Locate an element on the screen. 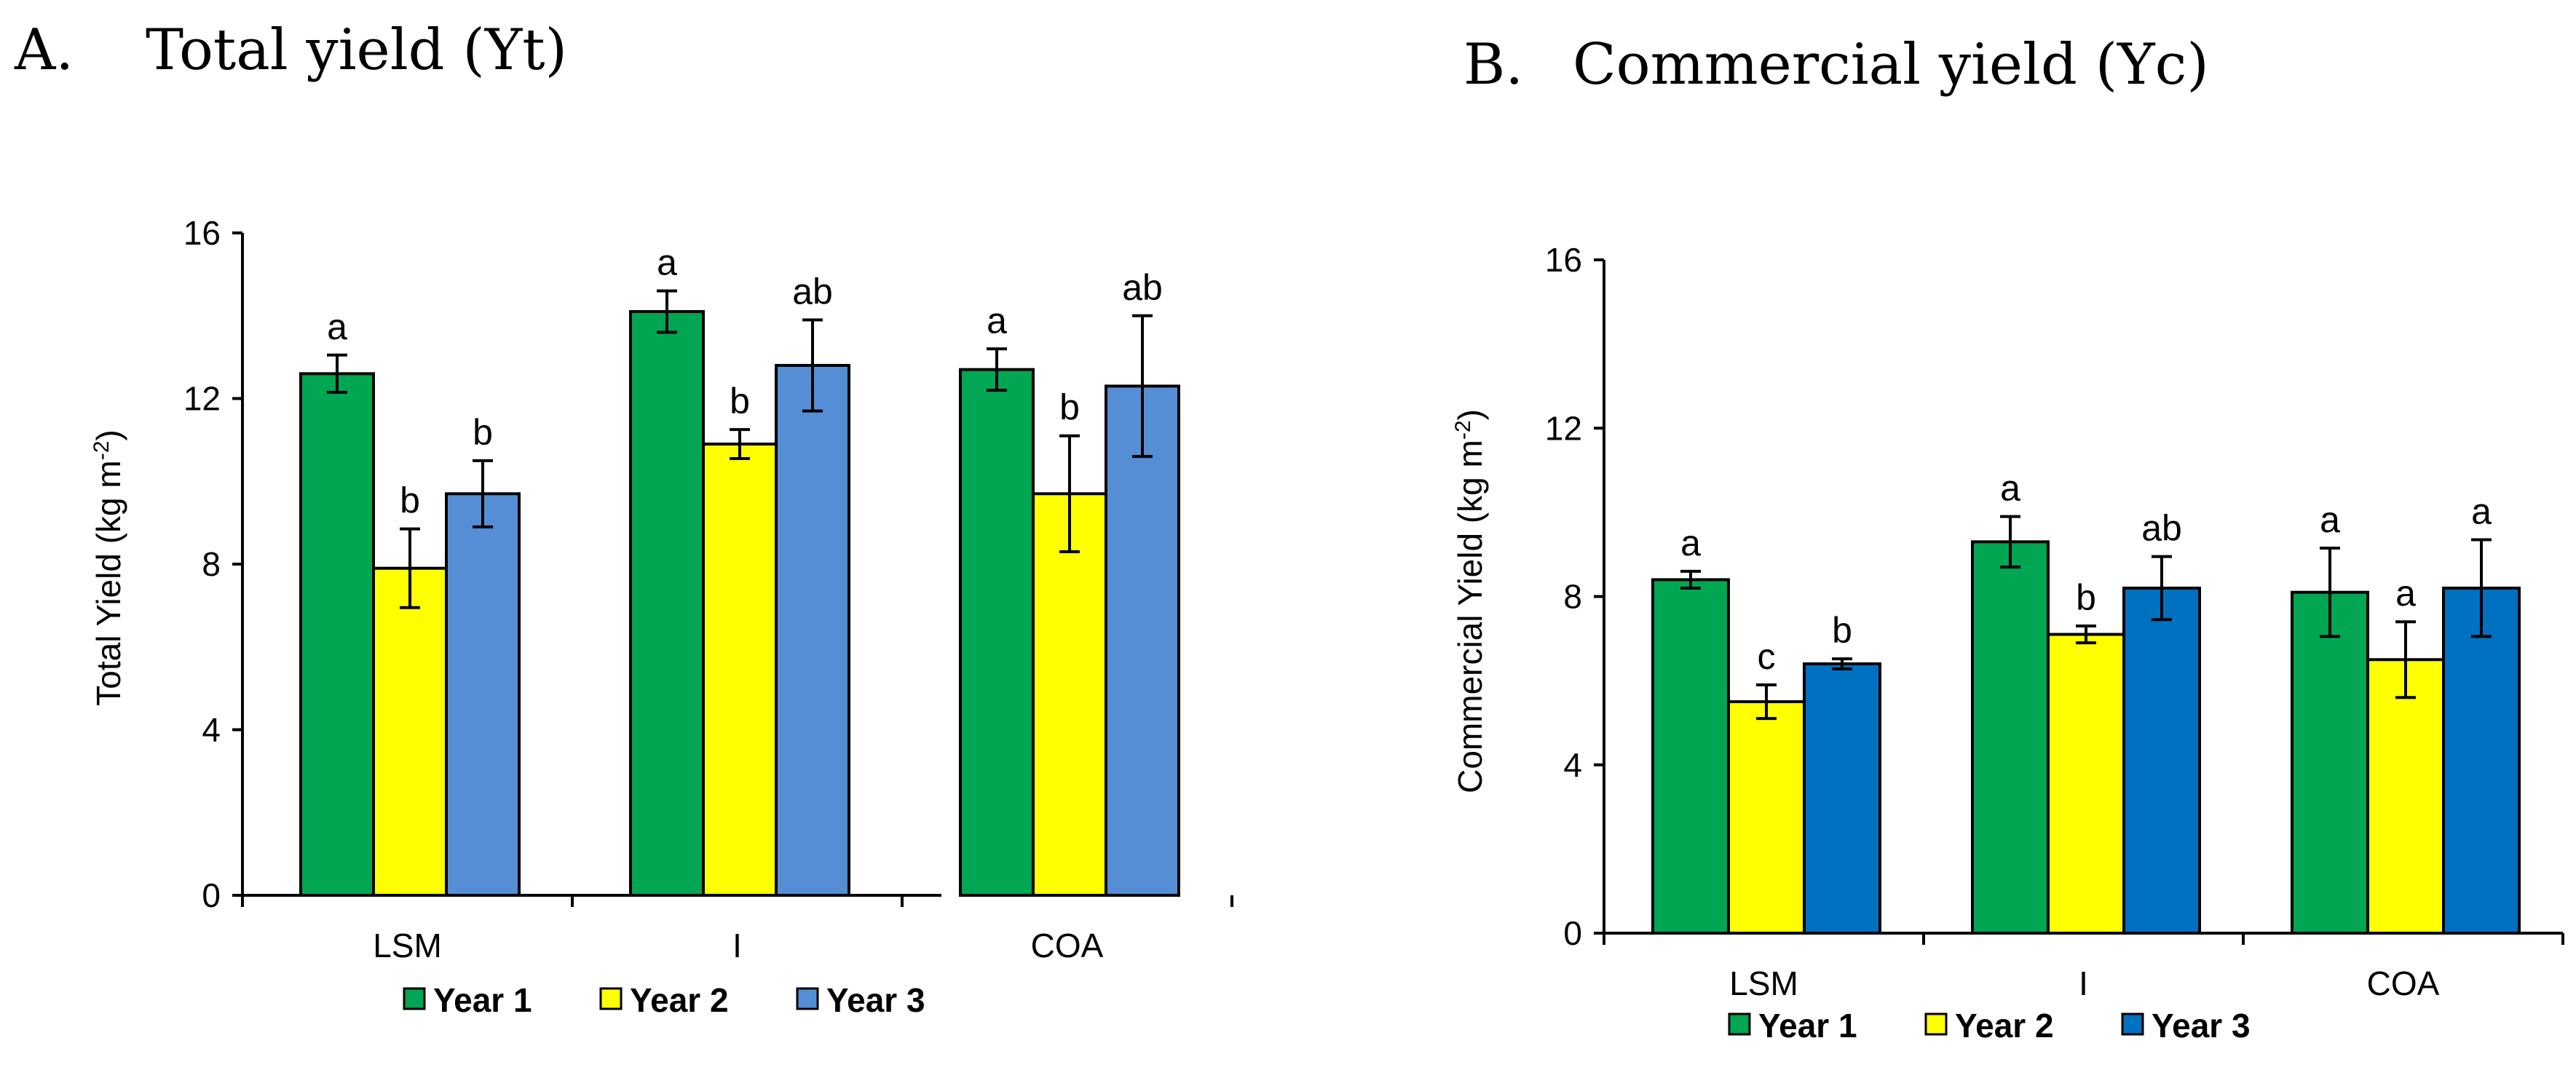 This screenshot has height=1078, width=2576. panel-a-legend: Year 1 Year 2 Year 3 is located at coordinates (664, 1000).